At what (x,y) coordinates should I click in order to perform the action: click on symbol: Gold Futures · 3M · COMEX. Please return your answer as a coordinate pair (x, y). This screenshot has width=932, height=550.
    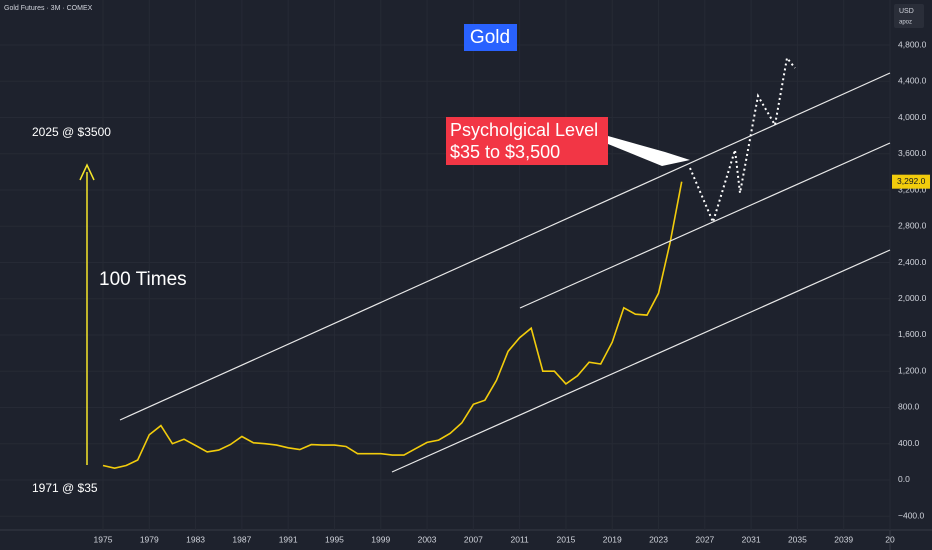
    Looking at the image, I should click on (48, 8).